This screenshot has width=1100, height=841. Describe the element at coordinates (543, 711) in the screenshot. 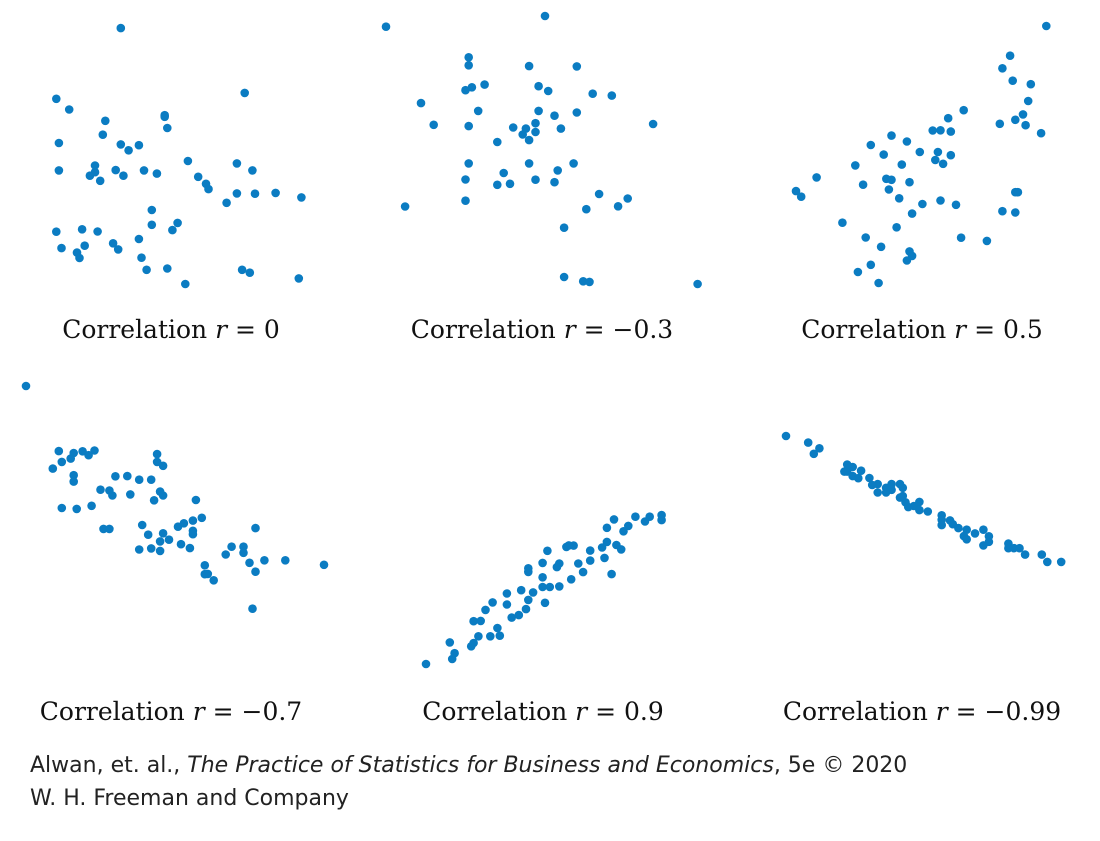

I see `caption-r-0-9: Correlation r = 0.9` at that location.